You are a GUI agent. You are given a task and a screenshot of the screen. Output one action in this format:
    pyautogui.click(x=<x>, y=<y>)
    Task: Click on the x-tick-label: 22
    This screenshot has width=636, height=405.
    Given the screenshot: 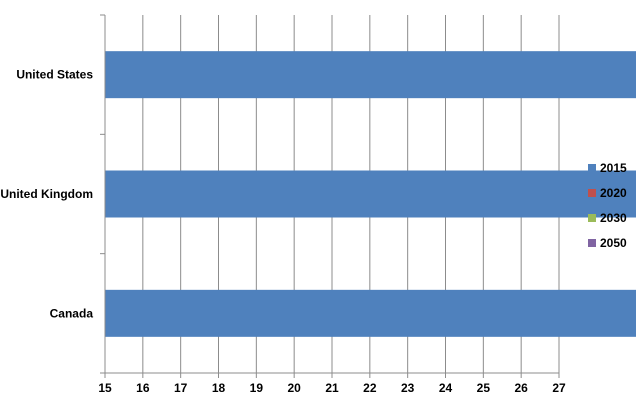 What is the action you would take?
    pyautogui.click(x=370, y=388)
    